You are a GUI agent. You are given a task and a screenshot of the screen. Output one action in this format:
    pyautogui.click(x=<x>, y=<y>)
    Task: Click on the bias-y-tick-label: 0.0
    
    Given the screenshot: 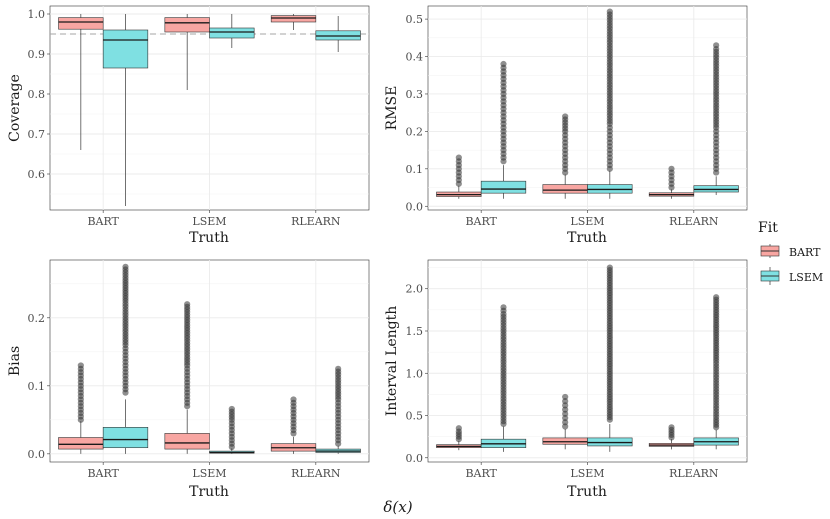 What is the action you would take?
    pyautogui.click(x=37, y=454)
    